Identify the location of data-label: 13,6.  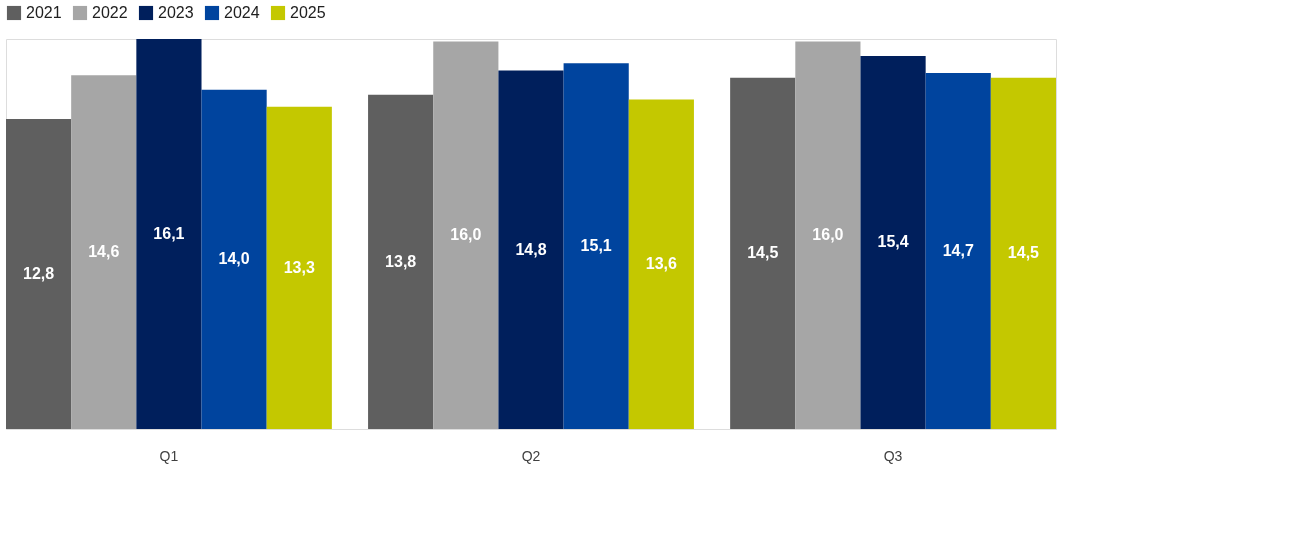
(661, 264).